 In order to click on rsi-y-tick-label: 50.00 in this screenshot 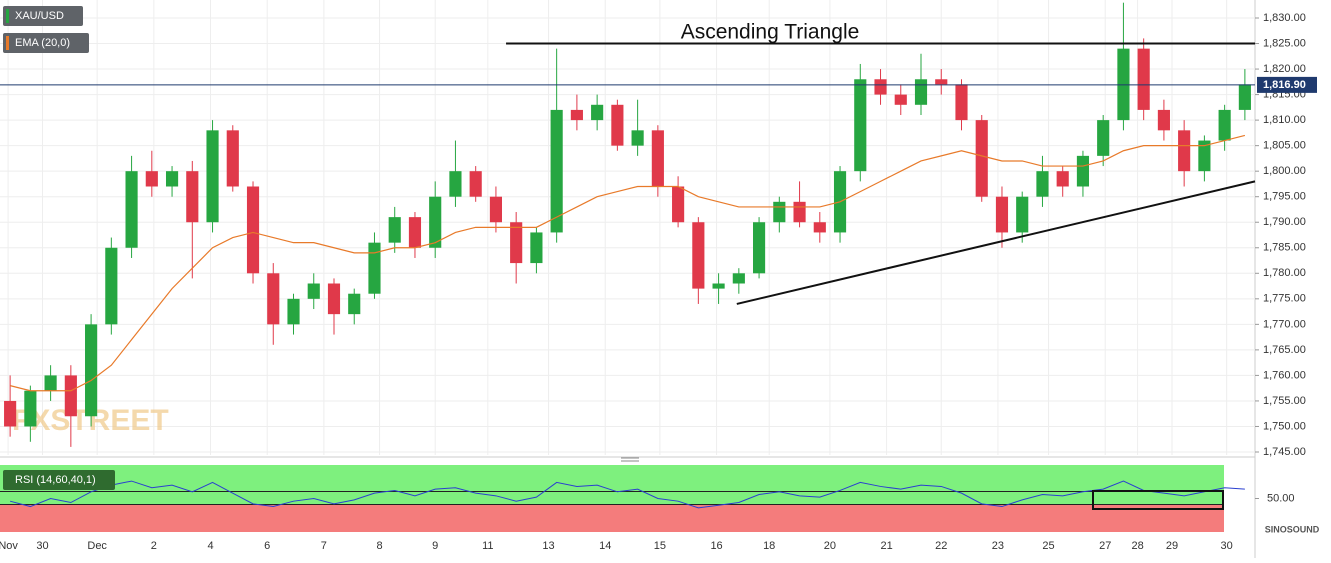, I will do `click(1281, 498)`.